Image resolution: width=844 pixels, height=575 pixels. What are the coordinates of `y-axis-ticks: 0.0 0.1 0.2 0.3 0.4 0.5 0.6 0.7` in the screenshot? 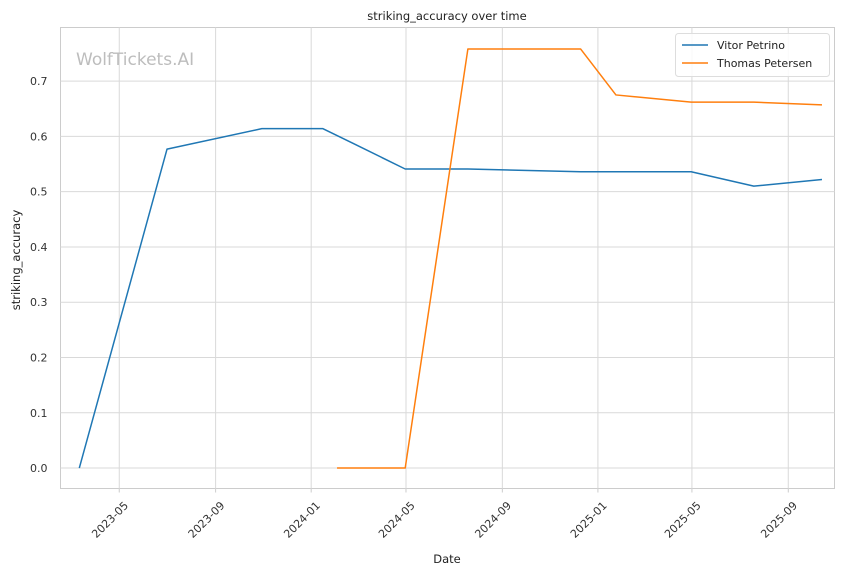 It's located at (39, 275).